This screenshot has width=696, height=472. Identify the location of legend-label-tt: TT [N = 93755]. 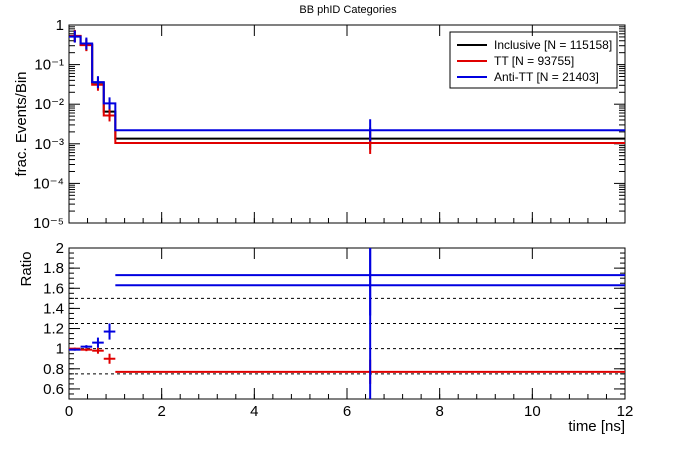
(534, 61).